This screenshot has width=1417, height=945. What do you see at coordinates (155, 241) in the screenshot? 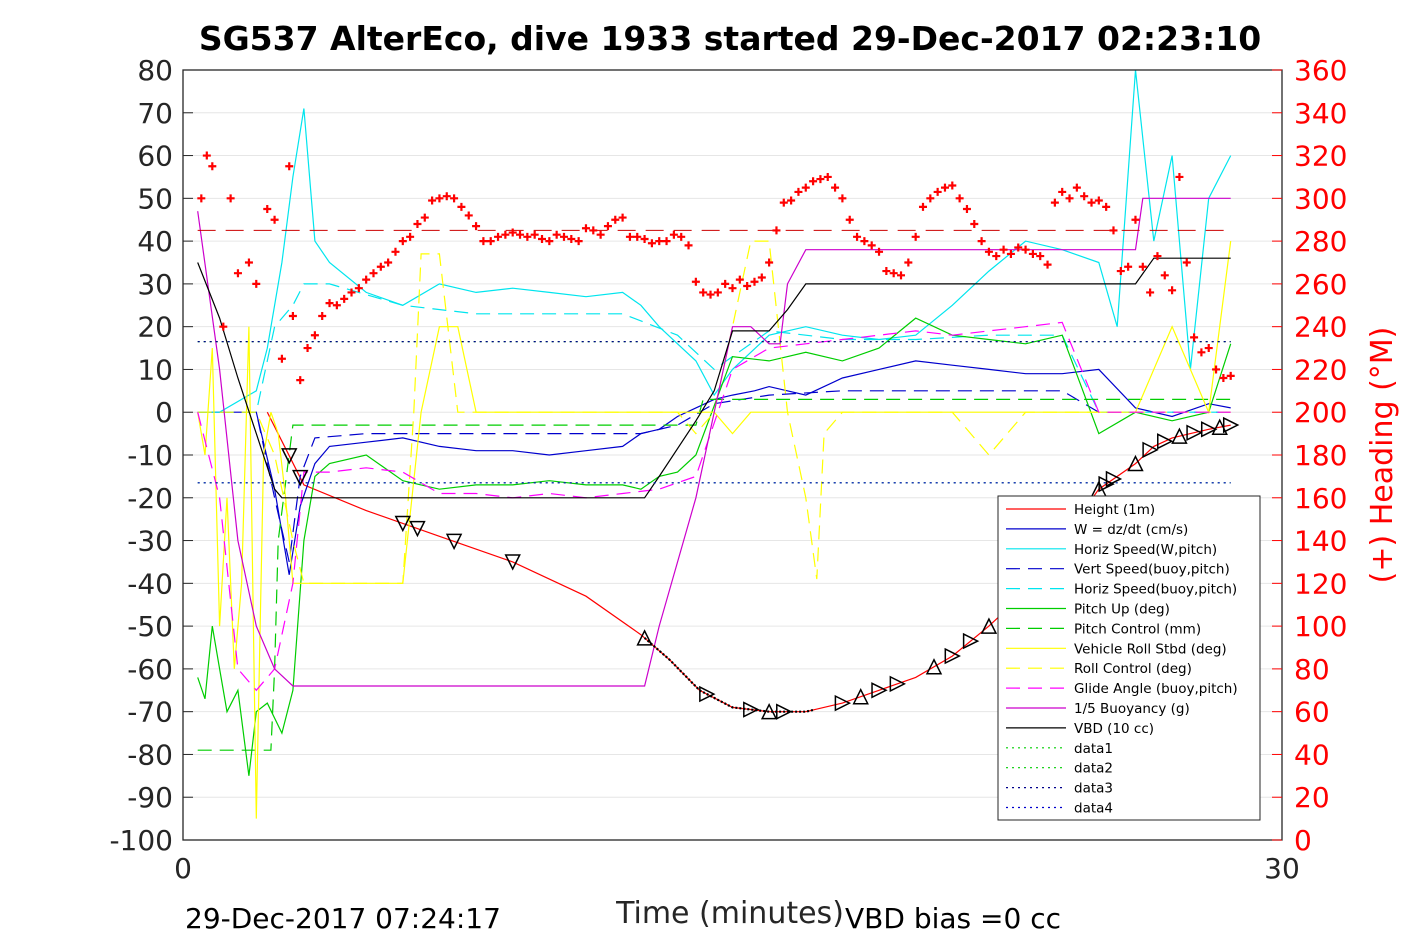
I see `left-tick-label: 40` at bounding box center [155, 241].